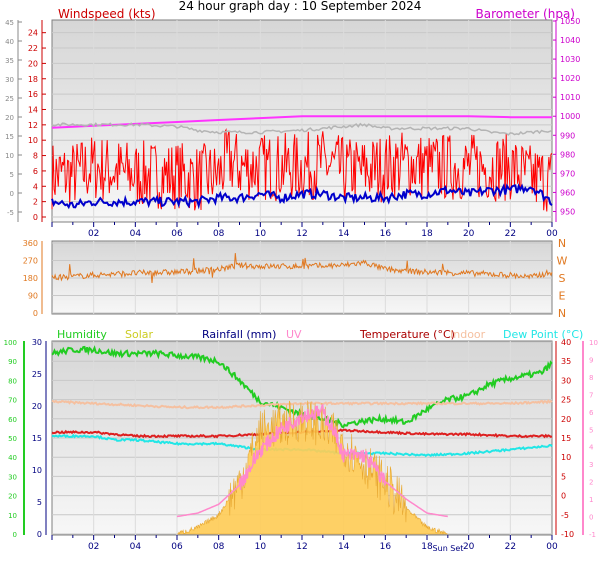 The width and height of the screenshot is (608, 561). I want to click on wind-x-tick-label: 10, so click(261, 234).